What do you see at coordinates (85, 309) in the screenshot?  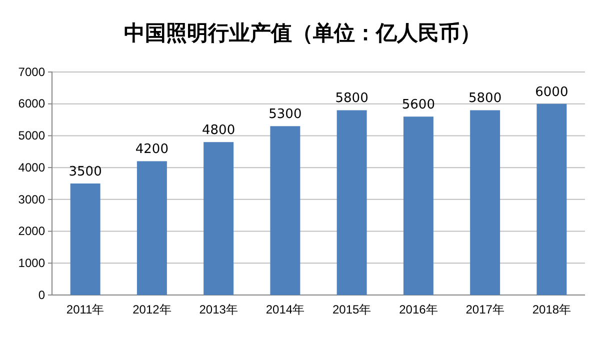 I see `x-tick-label: 2011年` at bounding box center [85, 309].